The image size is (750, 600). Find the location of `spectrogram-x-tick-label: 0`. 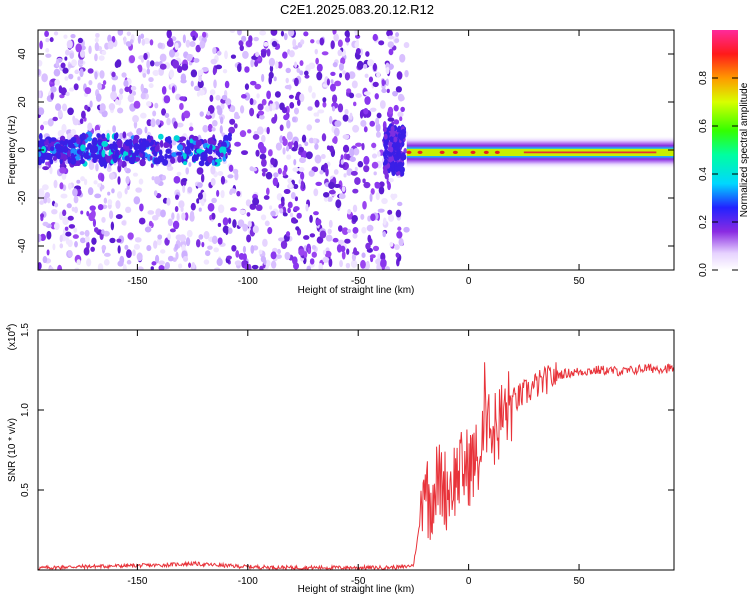

spectrogram-x-tick-label: 0 is located at coordinates (469, 281).